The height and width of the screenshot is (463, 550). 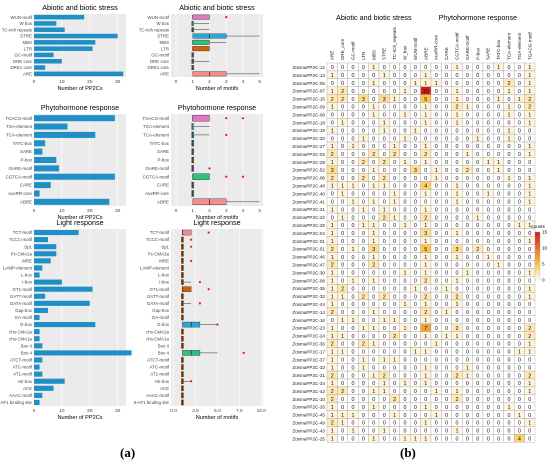 I want to click on outlier-point, so click(x=226, y=17).